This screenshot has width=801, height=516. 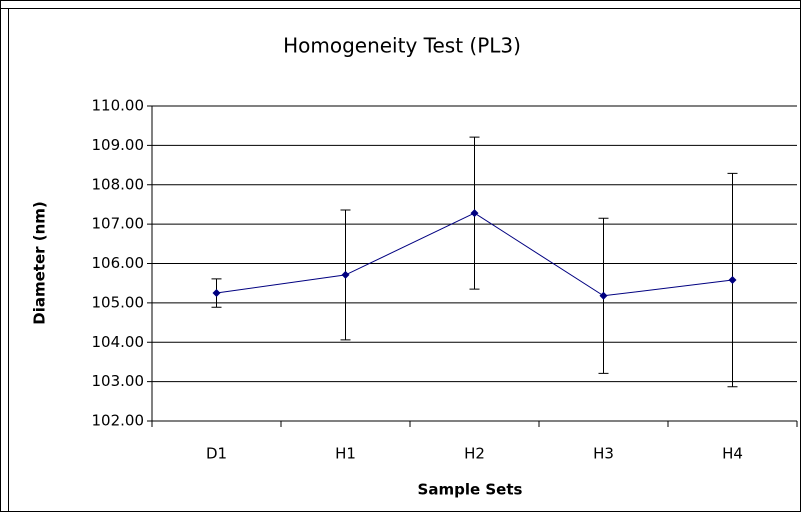 What do you see at coordinates (40, 263) in the screenshot?
I see `y-axis-label: Diameter (nm)` at bounding box center [40, 263].